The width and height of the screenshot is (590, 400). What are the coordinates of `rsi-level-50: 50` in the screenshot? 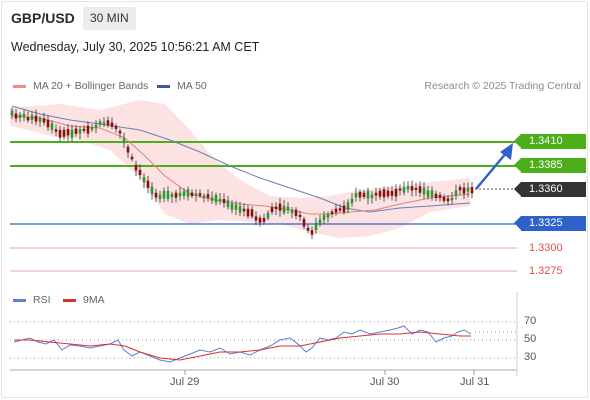 It's located at (530, 339).